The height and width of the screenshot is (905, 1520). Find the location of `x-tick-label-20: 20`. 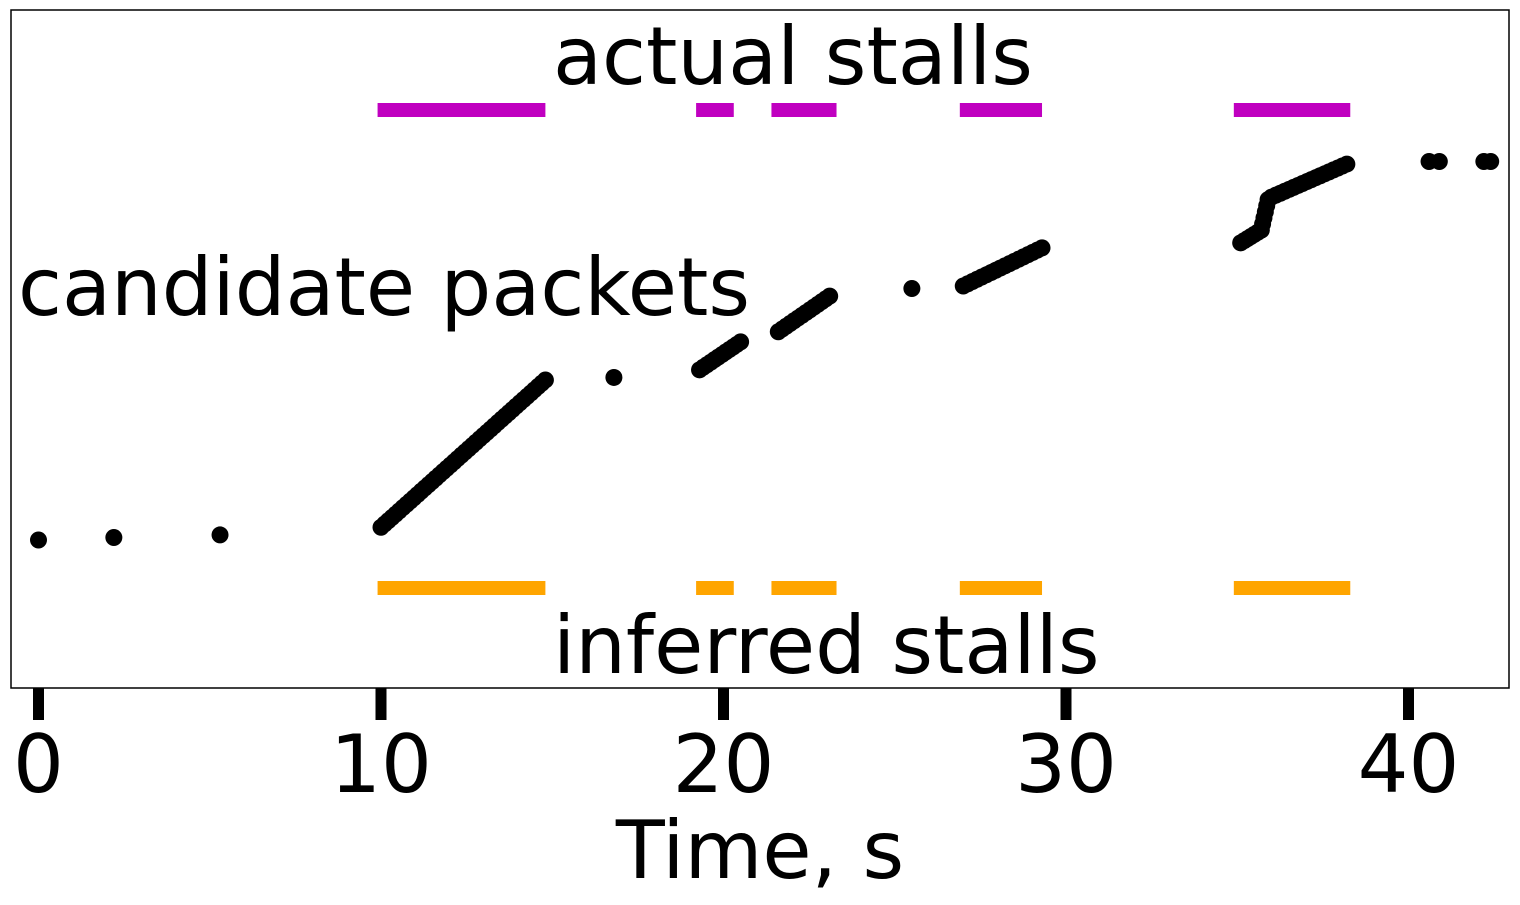

x-tick-label-20: 20 is located at coordinates (724, 764).